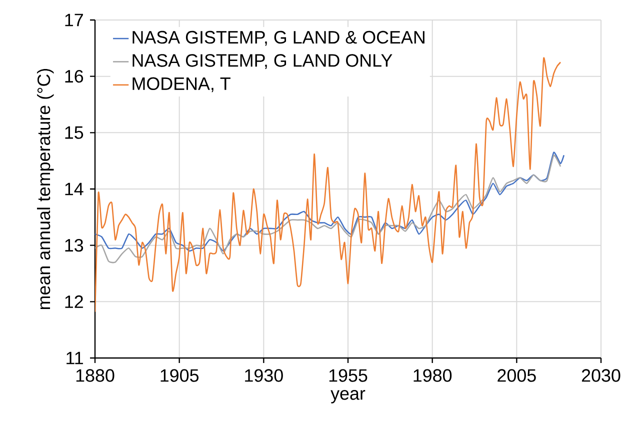 This screenshot has height=428, width=633. Describe the element at coordinates (262, 61) in the screenshot. I see `legend-label: NASA GISTEMP, G LAND ONLY` at that location.